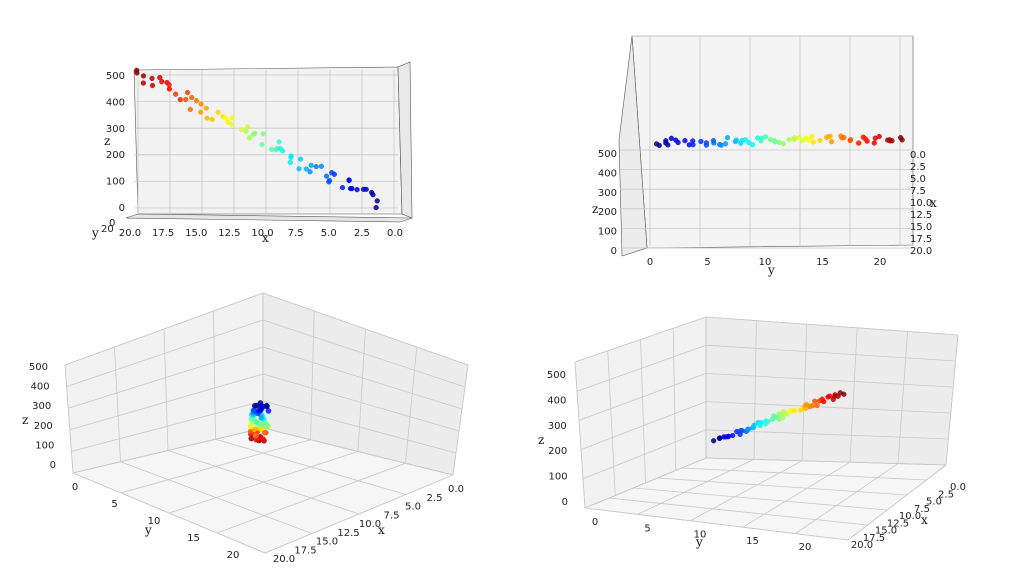 Image resolution: width=1024 pixels, height=569 pixels. Describe the element at coordinates (557, 451) in the screenshot. I see `p4-z-tick-label: 200` at that location.